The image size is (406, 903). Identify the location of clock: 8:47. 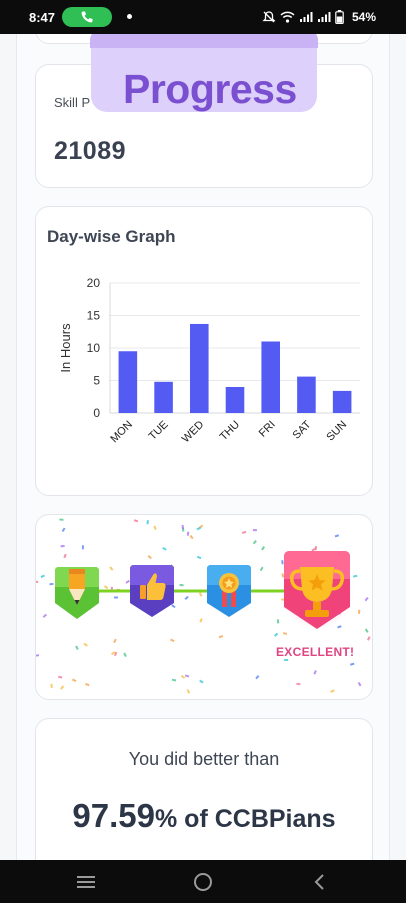
(42, 17).